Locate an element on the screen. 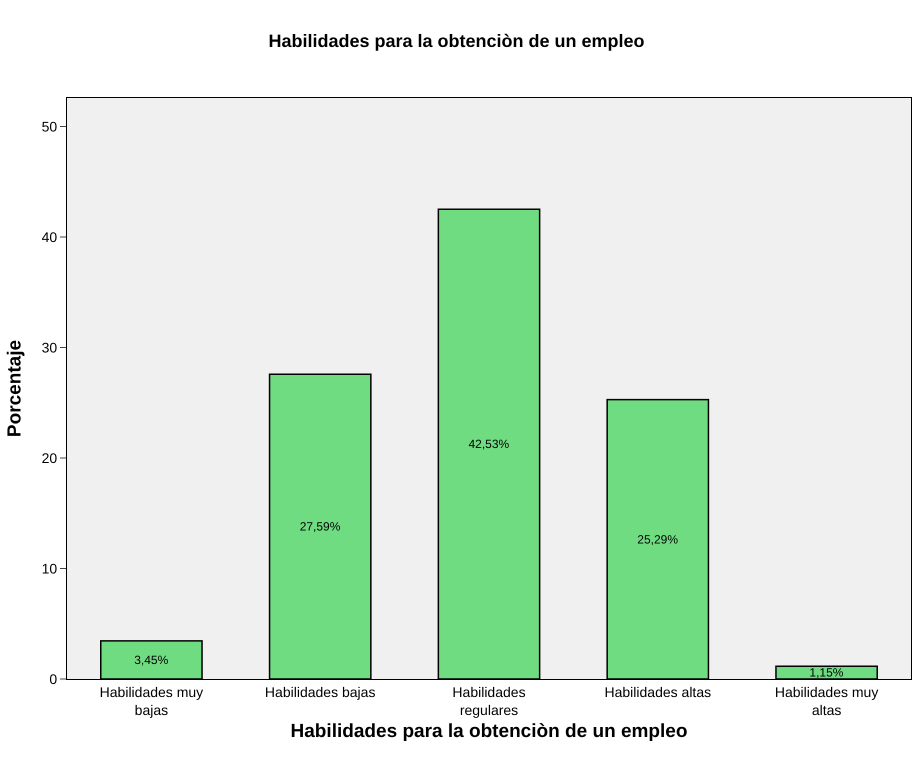 The image size is (913, 765). x-axis-title: Habilidades para la obtenciòn de un empleo is located at coordinates (489, 731).